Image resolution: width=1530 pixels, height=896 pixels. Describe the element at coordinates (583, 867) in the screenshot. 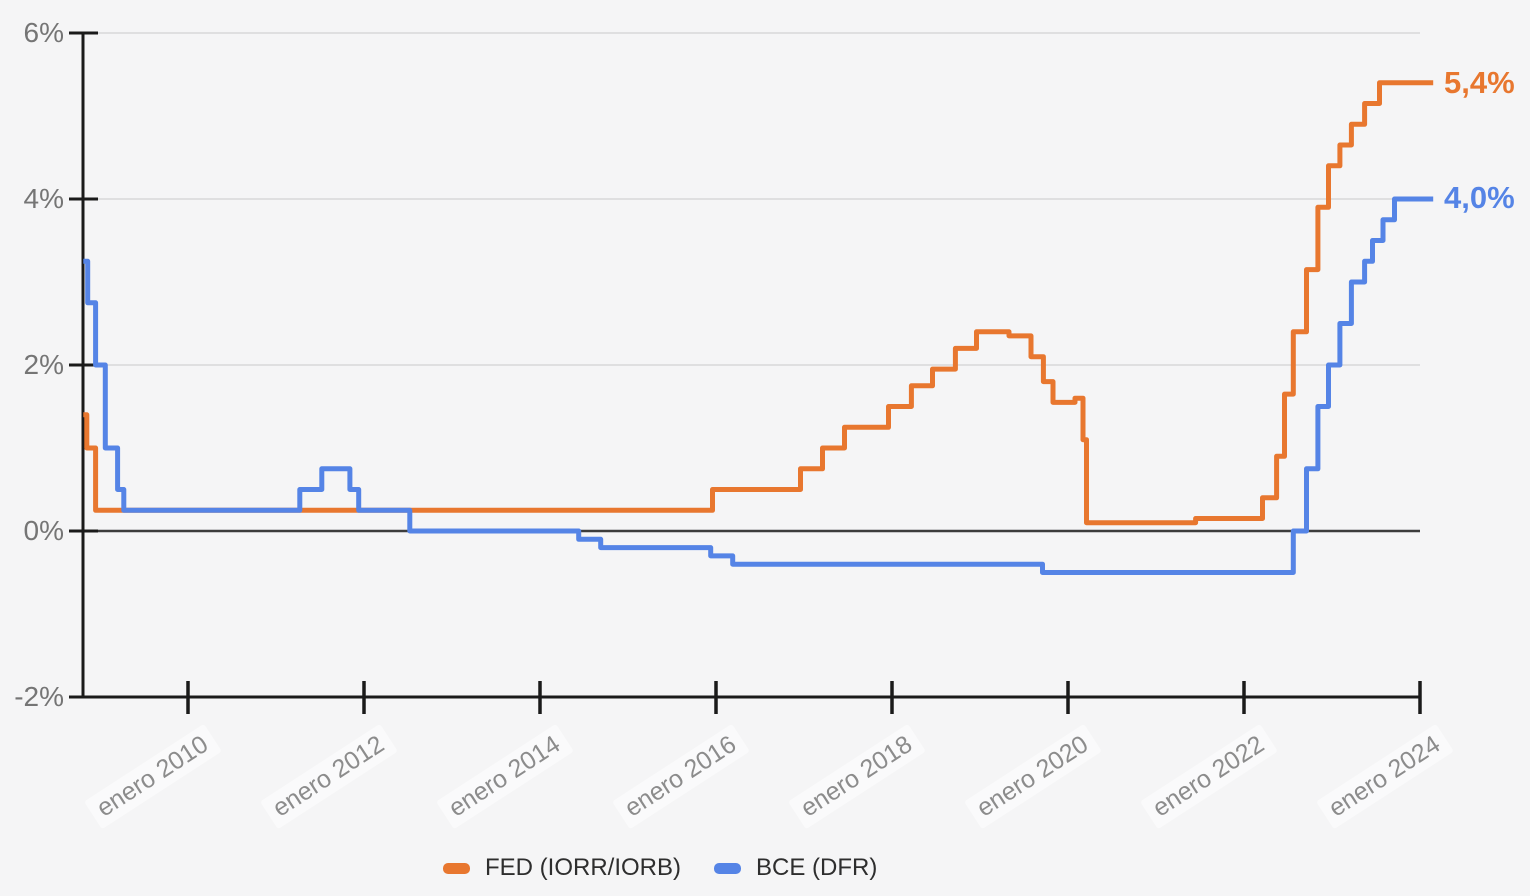

I see `legend-label: FED (IORR/IORB)` at that location.